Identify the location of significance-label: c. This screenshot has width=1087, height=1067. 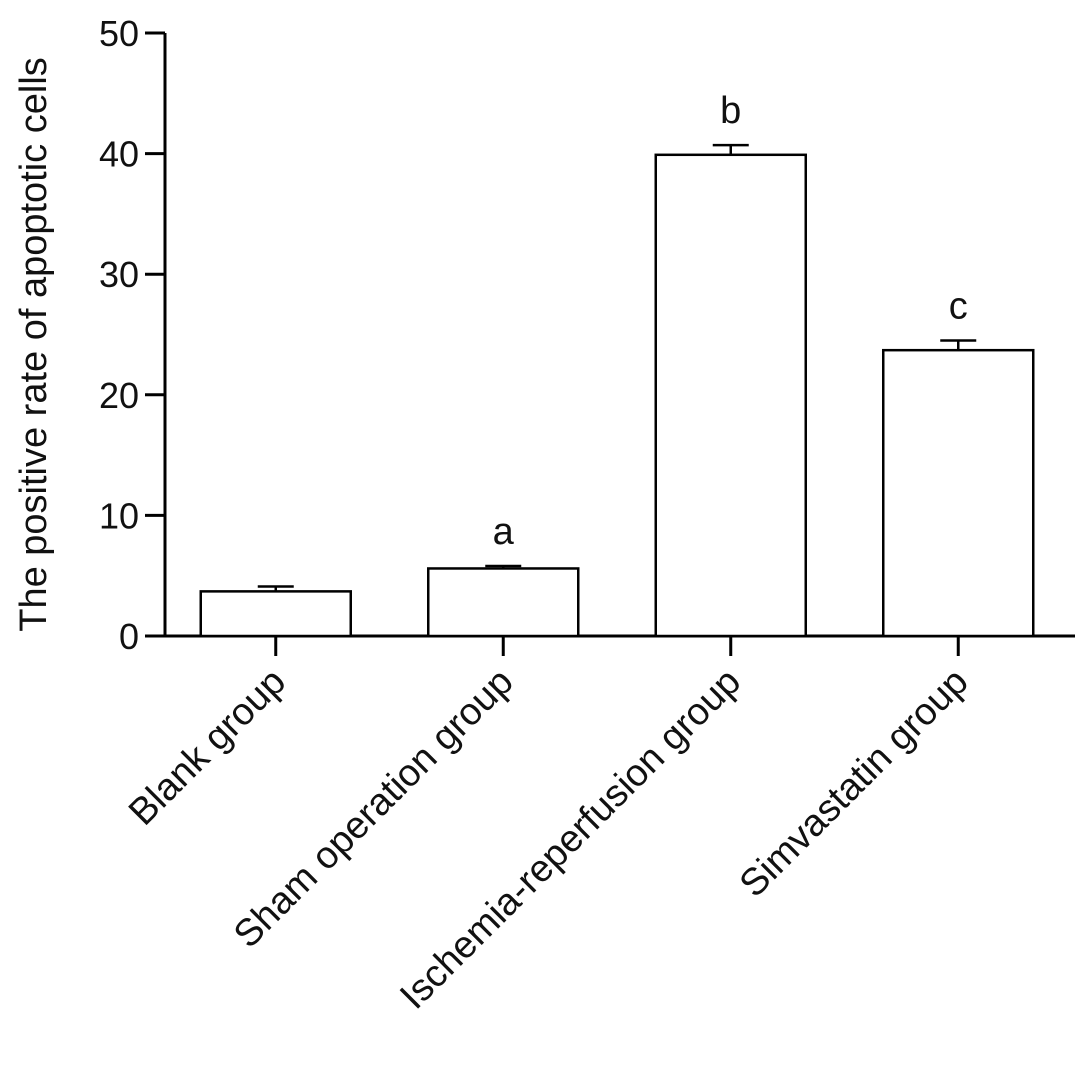
(958, 307).